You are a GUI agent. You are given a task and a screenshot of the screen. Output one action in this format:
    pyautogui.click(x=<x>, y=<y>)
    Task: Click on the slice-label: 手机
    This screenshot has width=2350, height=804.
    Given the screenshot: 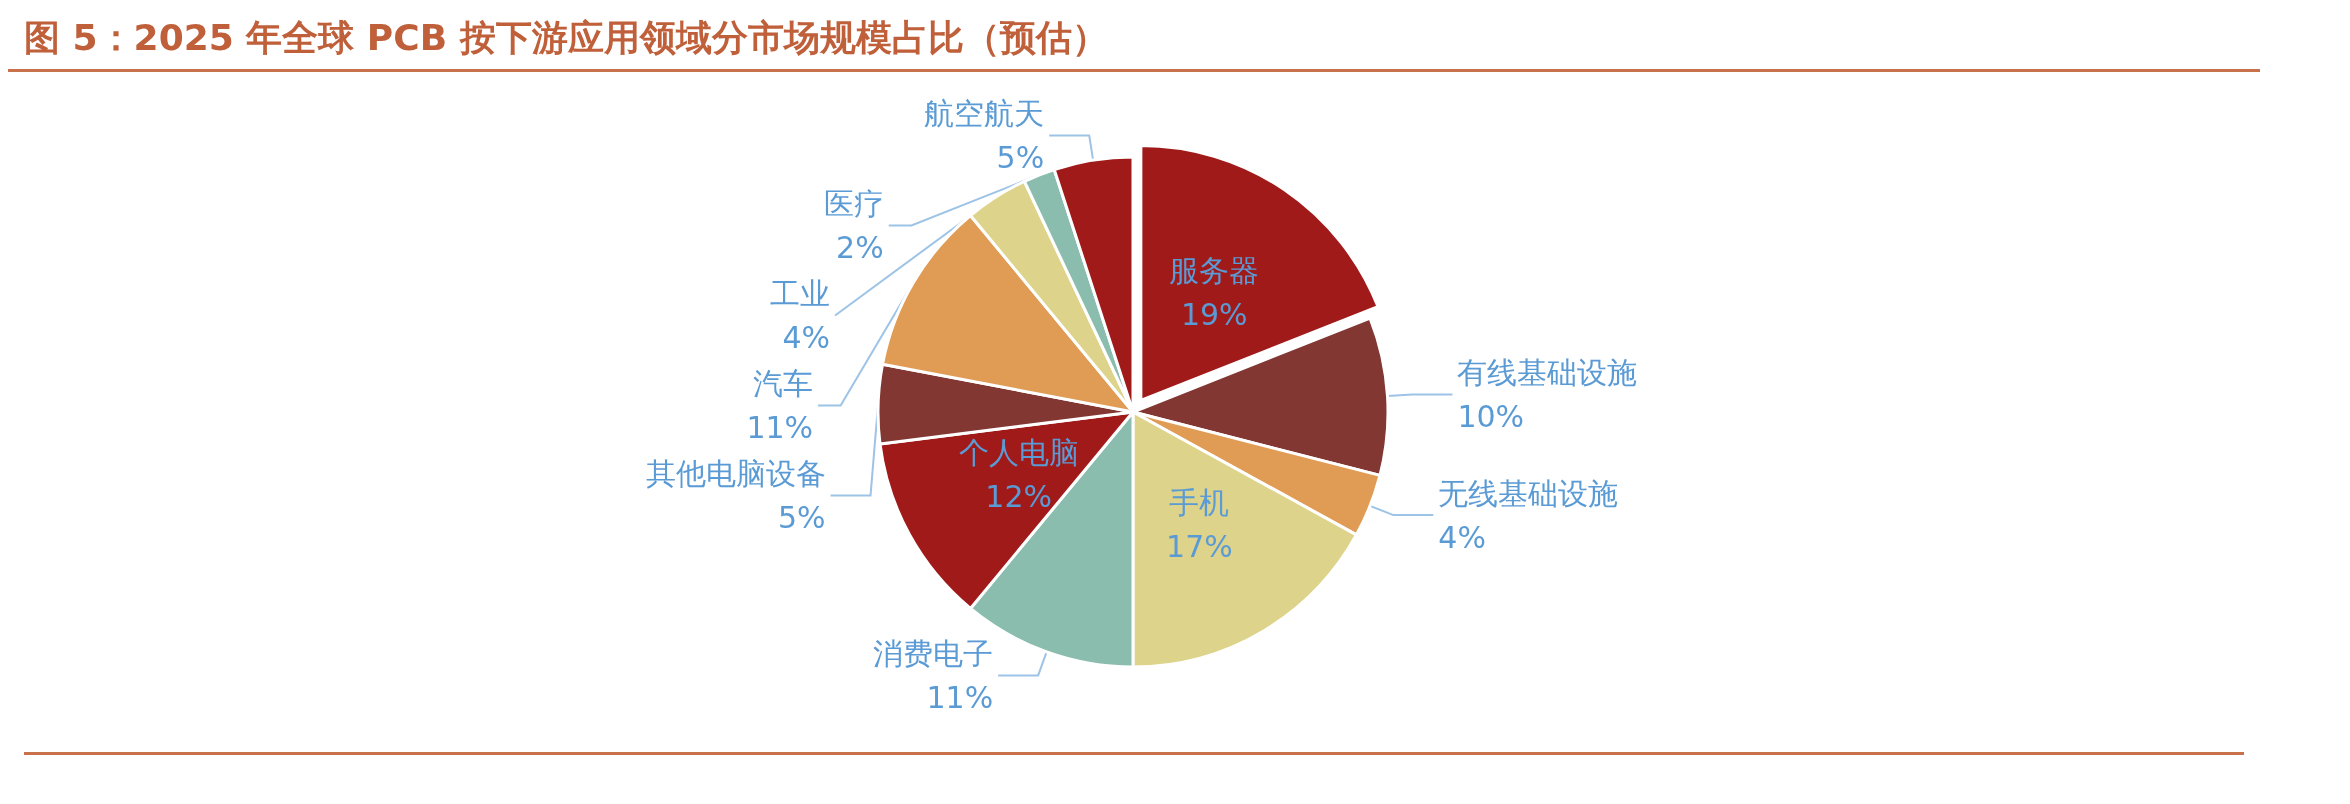 What is the action you would take?
    pyautogui.click(x=1199, y=502)
    